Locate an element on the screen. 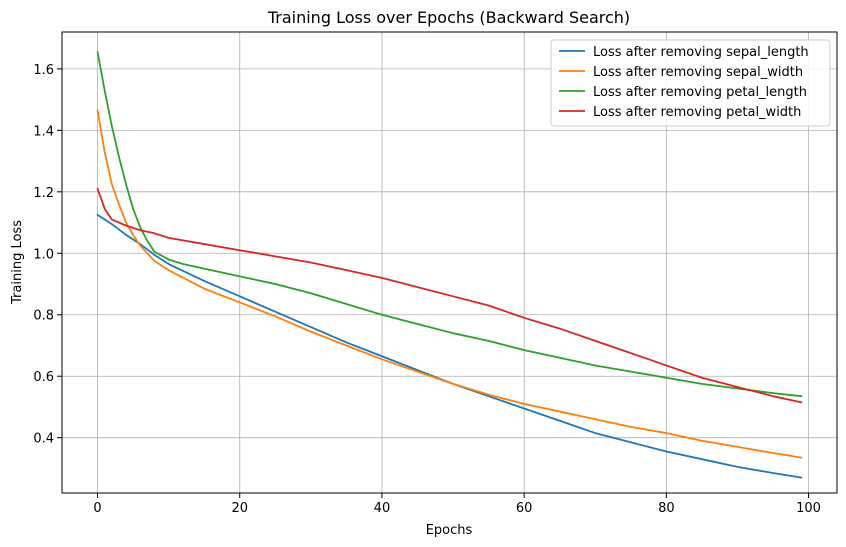 The width and height of the screenshot is (846, 547). y-tick-label: 1.2 is located at coordinates (43, 193).